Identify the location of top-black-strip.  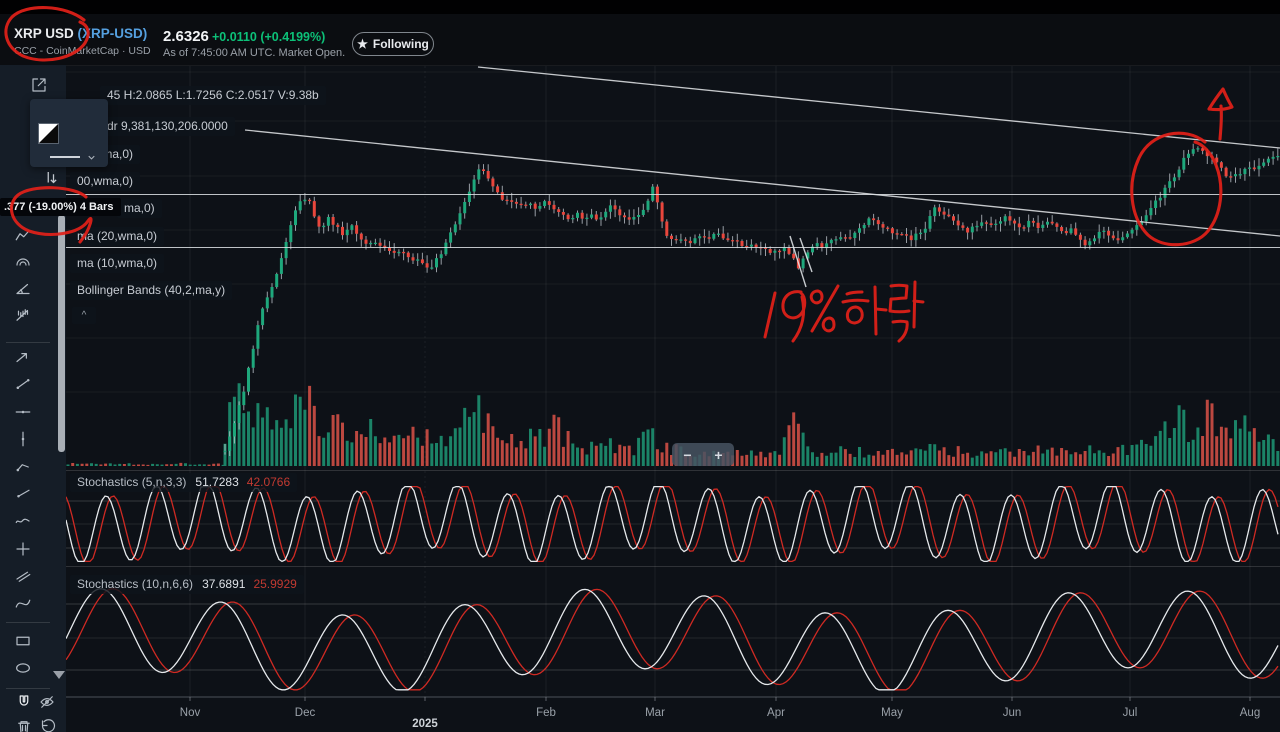
(640, 7).